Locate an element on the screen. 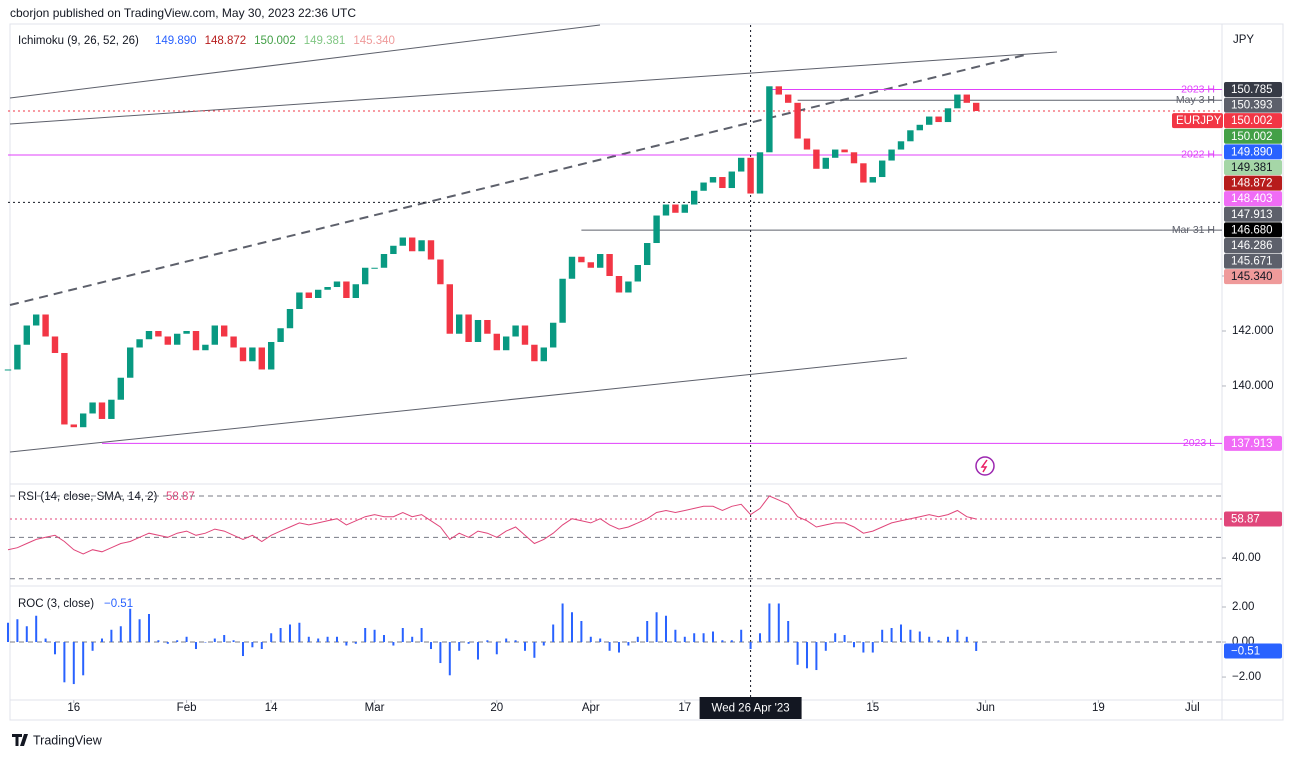  trend-line is located at coordinates (533, 88).